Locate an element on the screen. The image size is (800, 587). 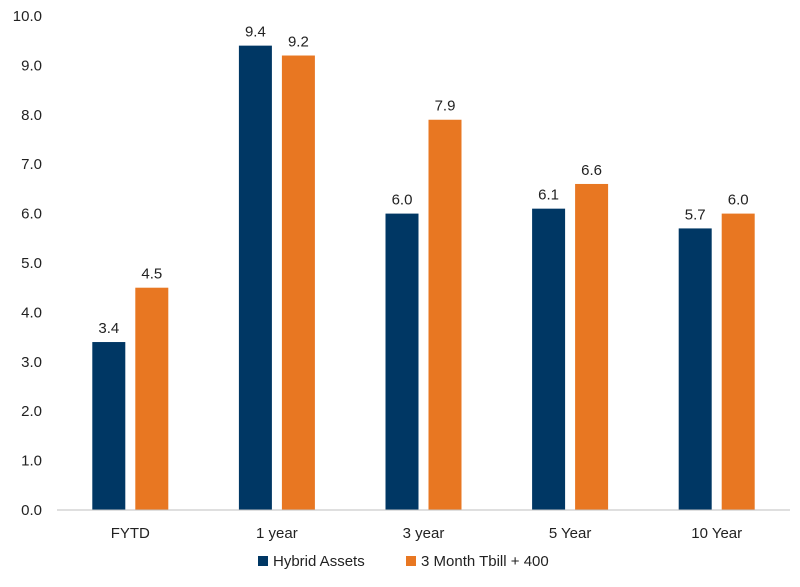
legend: Hybrid Assets 3 Month Tbill + 400 is located at coordinates (403, 561).